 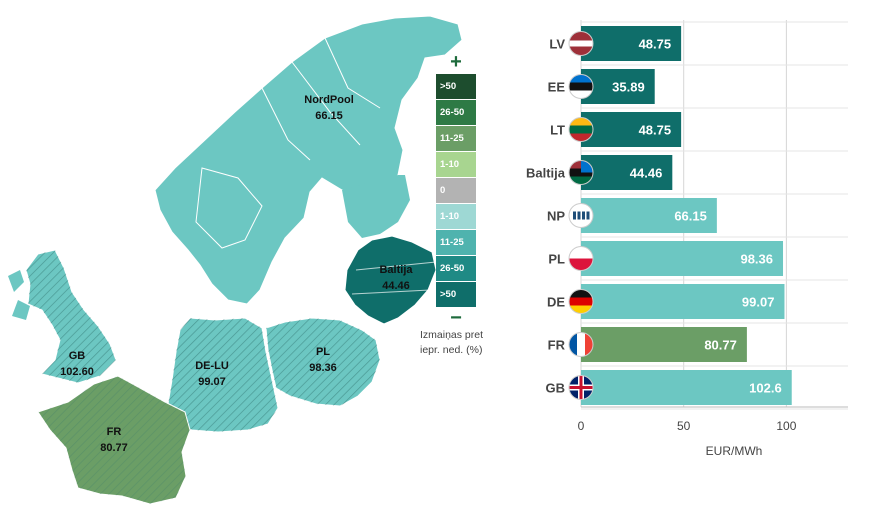 I want to click on category-label: LV, so click(x=557, y=44).